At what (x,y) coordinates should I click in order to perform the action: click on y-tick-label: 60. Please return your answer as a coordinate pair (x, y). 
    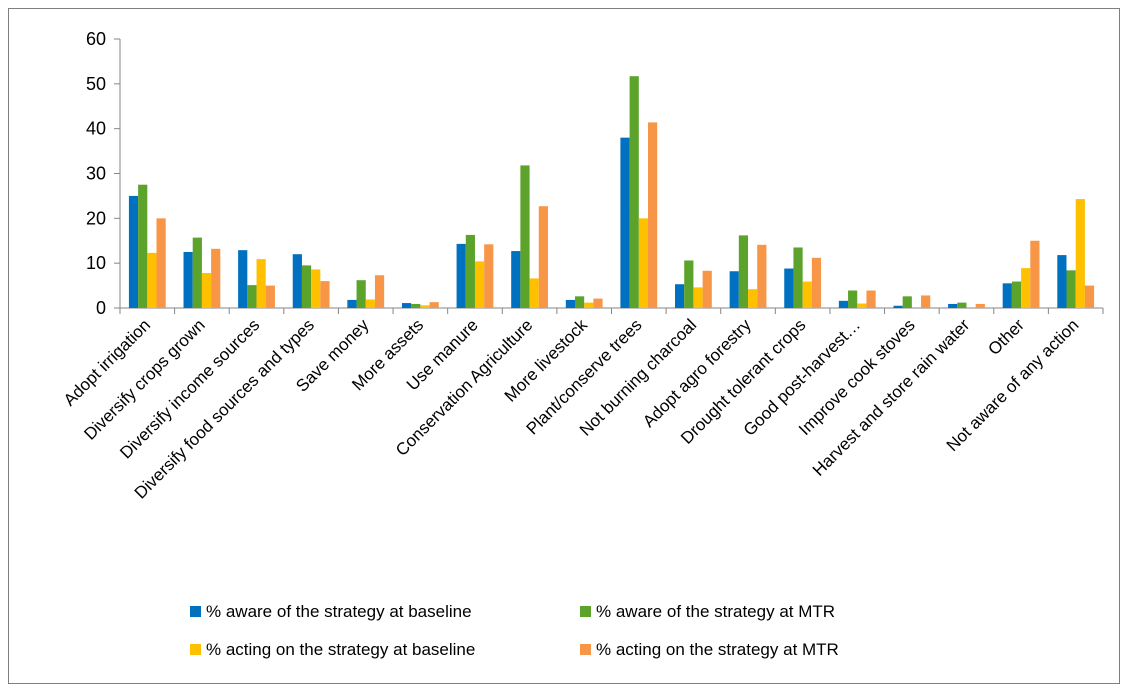
    Looking at the image, I should click on (96, 39).